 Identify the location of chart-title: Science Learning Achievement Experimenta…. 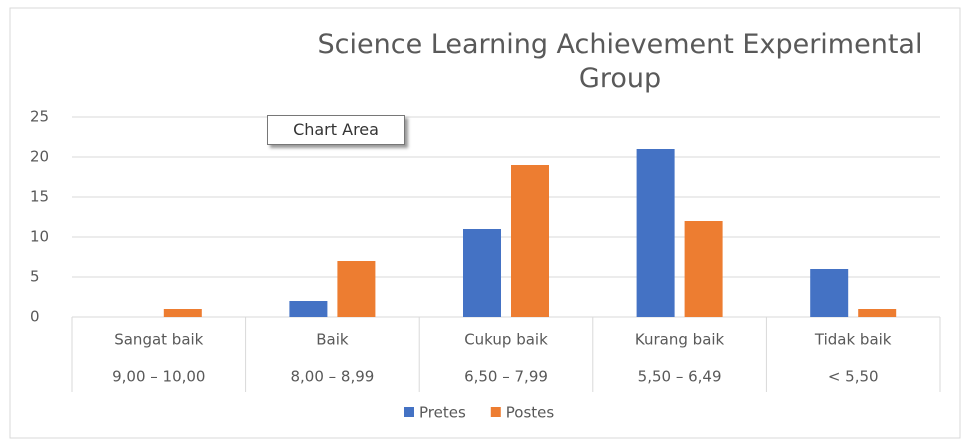
(620, 61).